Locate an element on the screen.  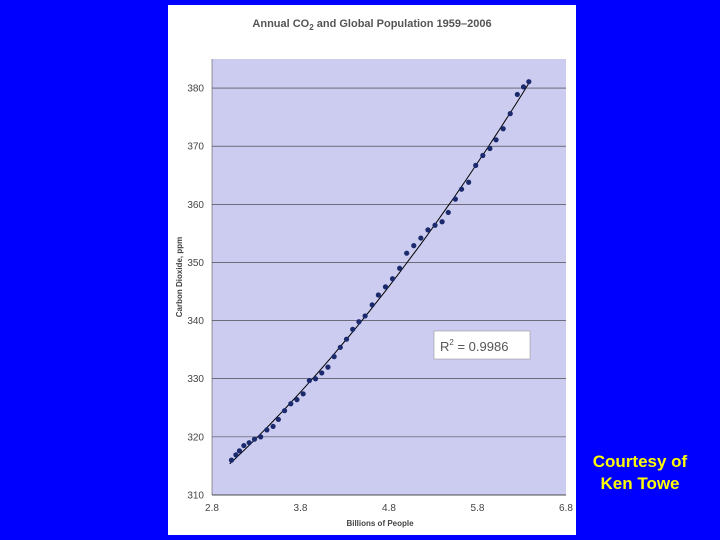
x-tick-6.8: 6.8 is located at coordinates (566, 508).